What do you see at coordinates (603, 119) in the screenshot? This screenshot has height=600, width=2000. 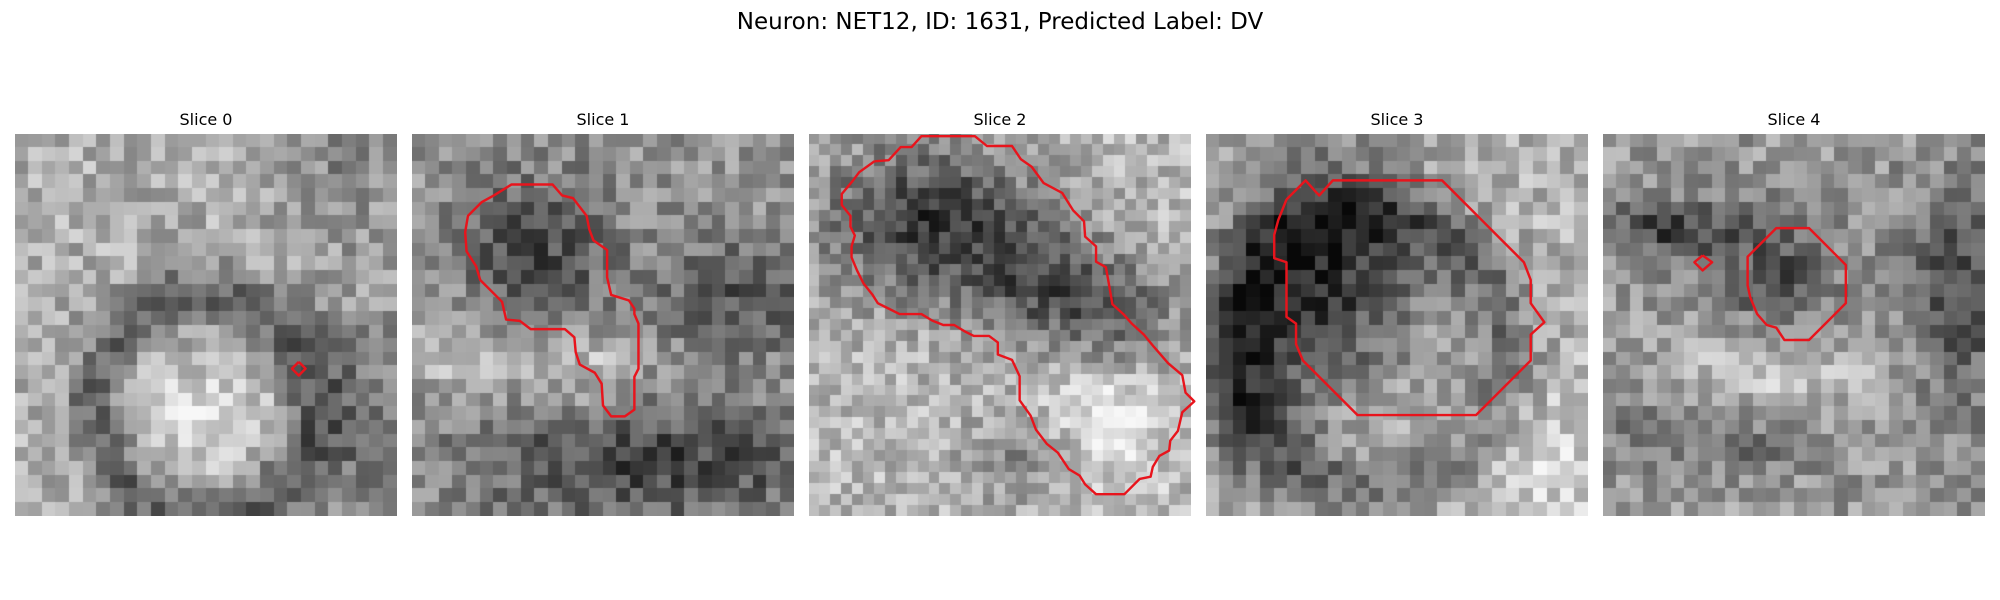 I see `slice-title-1: Slice 1` at bounding box center [603, 119].